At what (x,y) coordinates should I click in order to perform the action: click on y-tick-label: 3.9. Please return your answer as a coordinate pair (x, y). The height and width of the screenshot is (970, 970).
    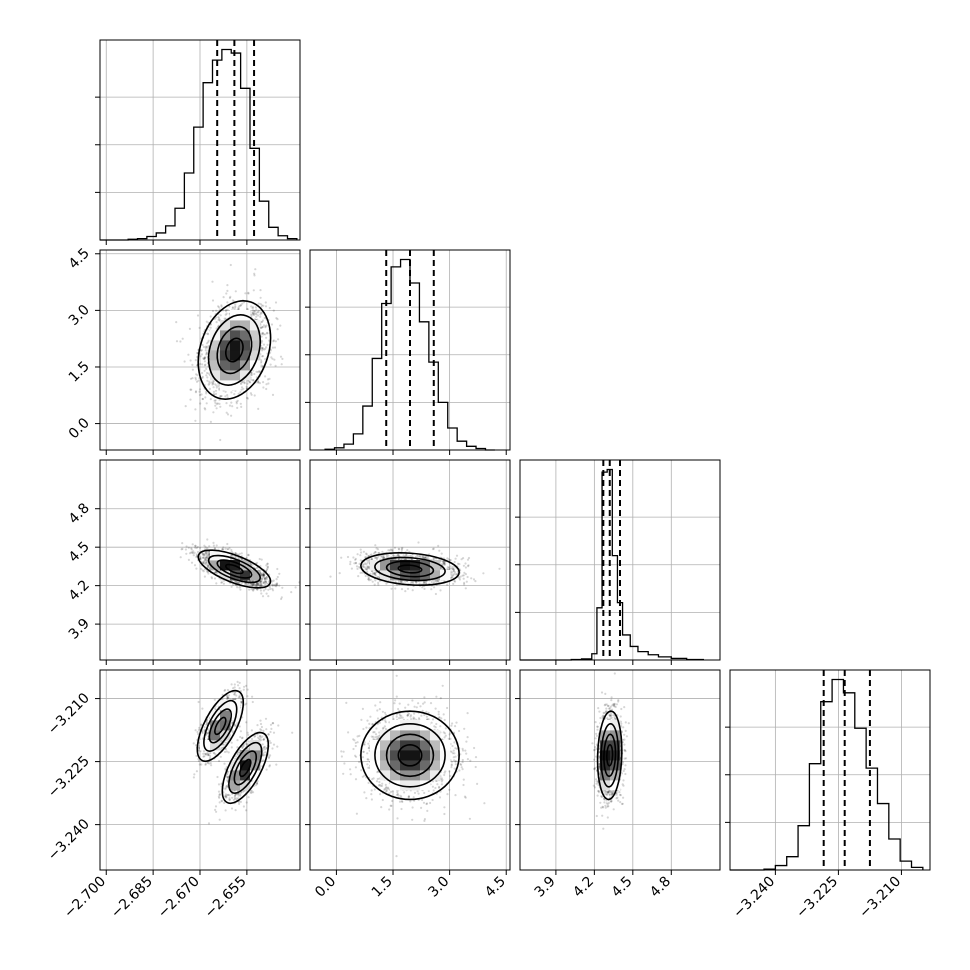
    Looking at the image, I should click on (79, 629).